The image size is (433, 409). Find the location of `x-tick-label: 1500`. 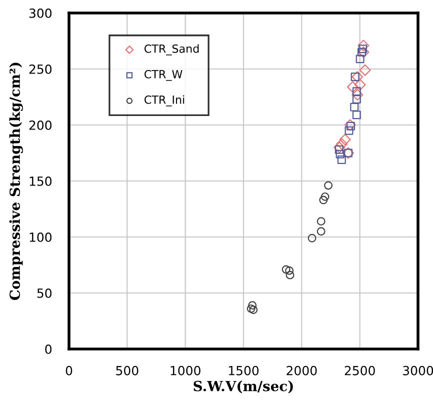

x-tick-label: 1500 is located at coordinates (243, 371).